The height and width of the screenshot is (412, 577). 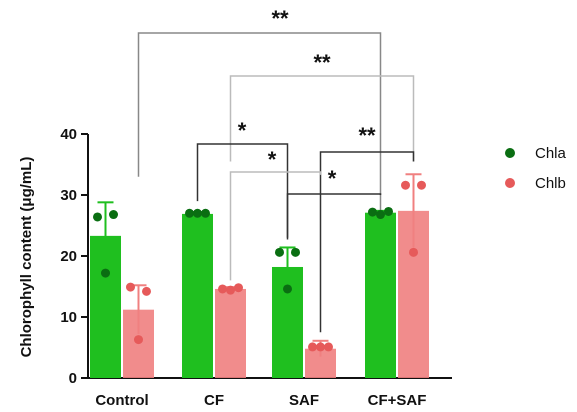 I want to click on y-tick-label: 0, so click(x=73, y=378).